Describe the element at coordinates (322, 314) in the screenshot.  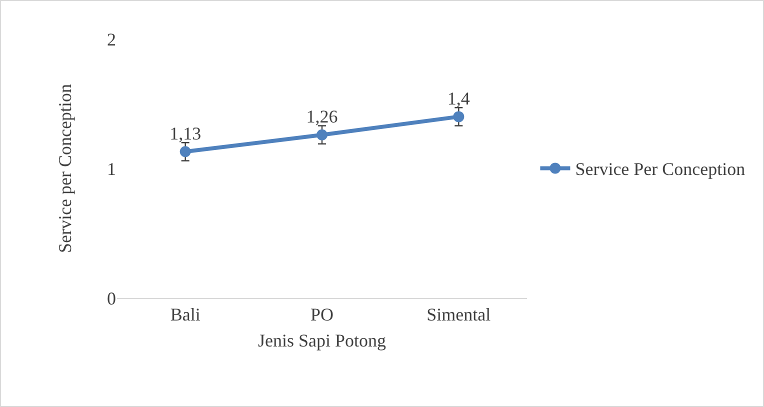
I see `x-tick-label: PO` at that location.